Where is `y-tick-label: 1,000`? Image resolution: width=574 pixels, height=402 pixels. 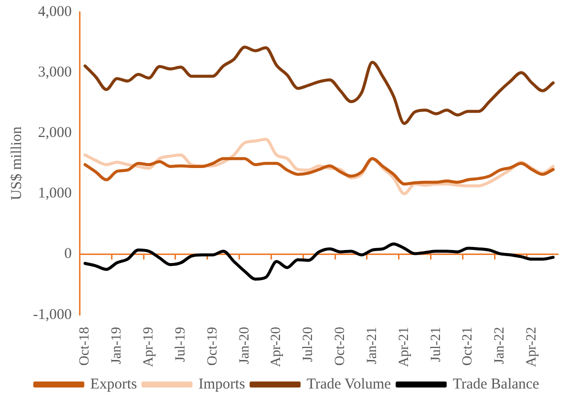 y-tick-label: 1,000 is located at coordinates (55, 194).